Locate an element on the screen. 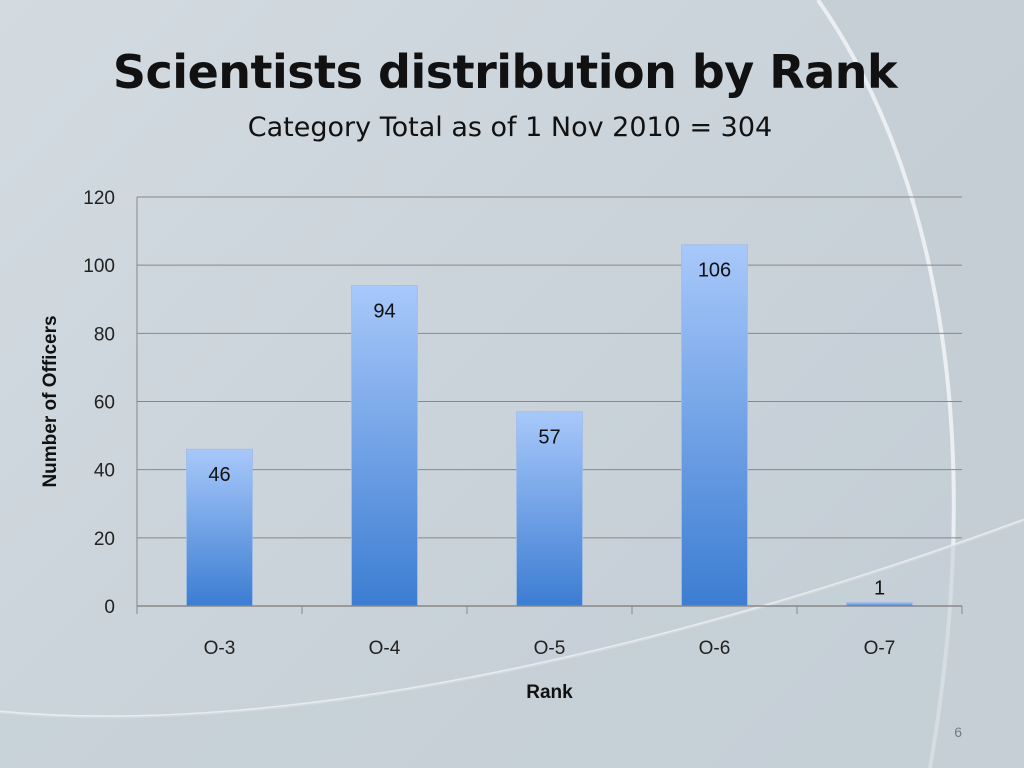  x-tick-label: O-6 is located at coordinates (715, 648).